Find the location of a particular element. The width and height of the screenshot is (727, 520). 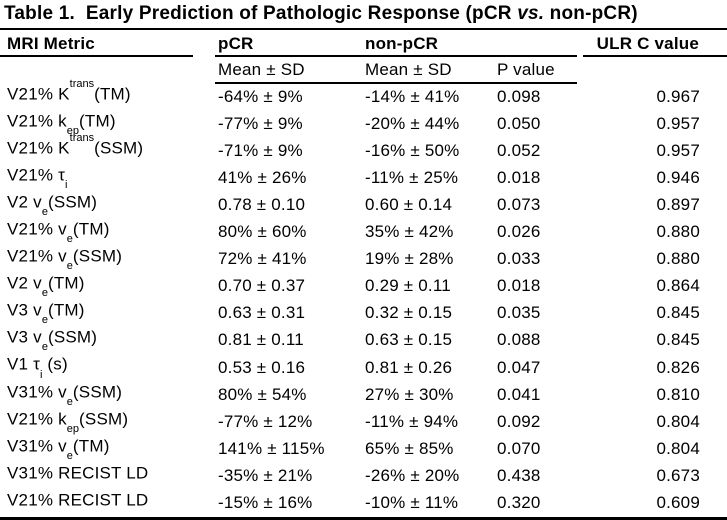

metric-cell: V21% kep(TM) is located at coordinates (107, 124).